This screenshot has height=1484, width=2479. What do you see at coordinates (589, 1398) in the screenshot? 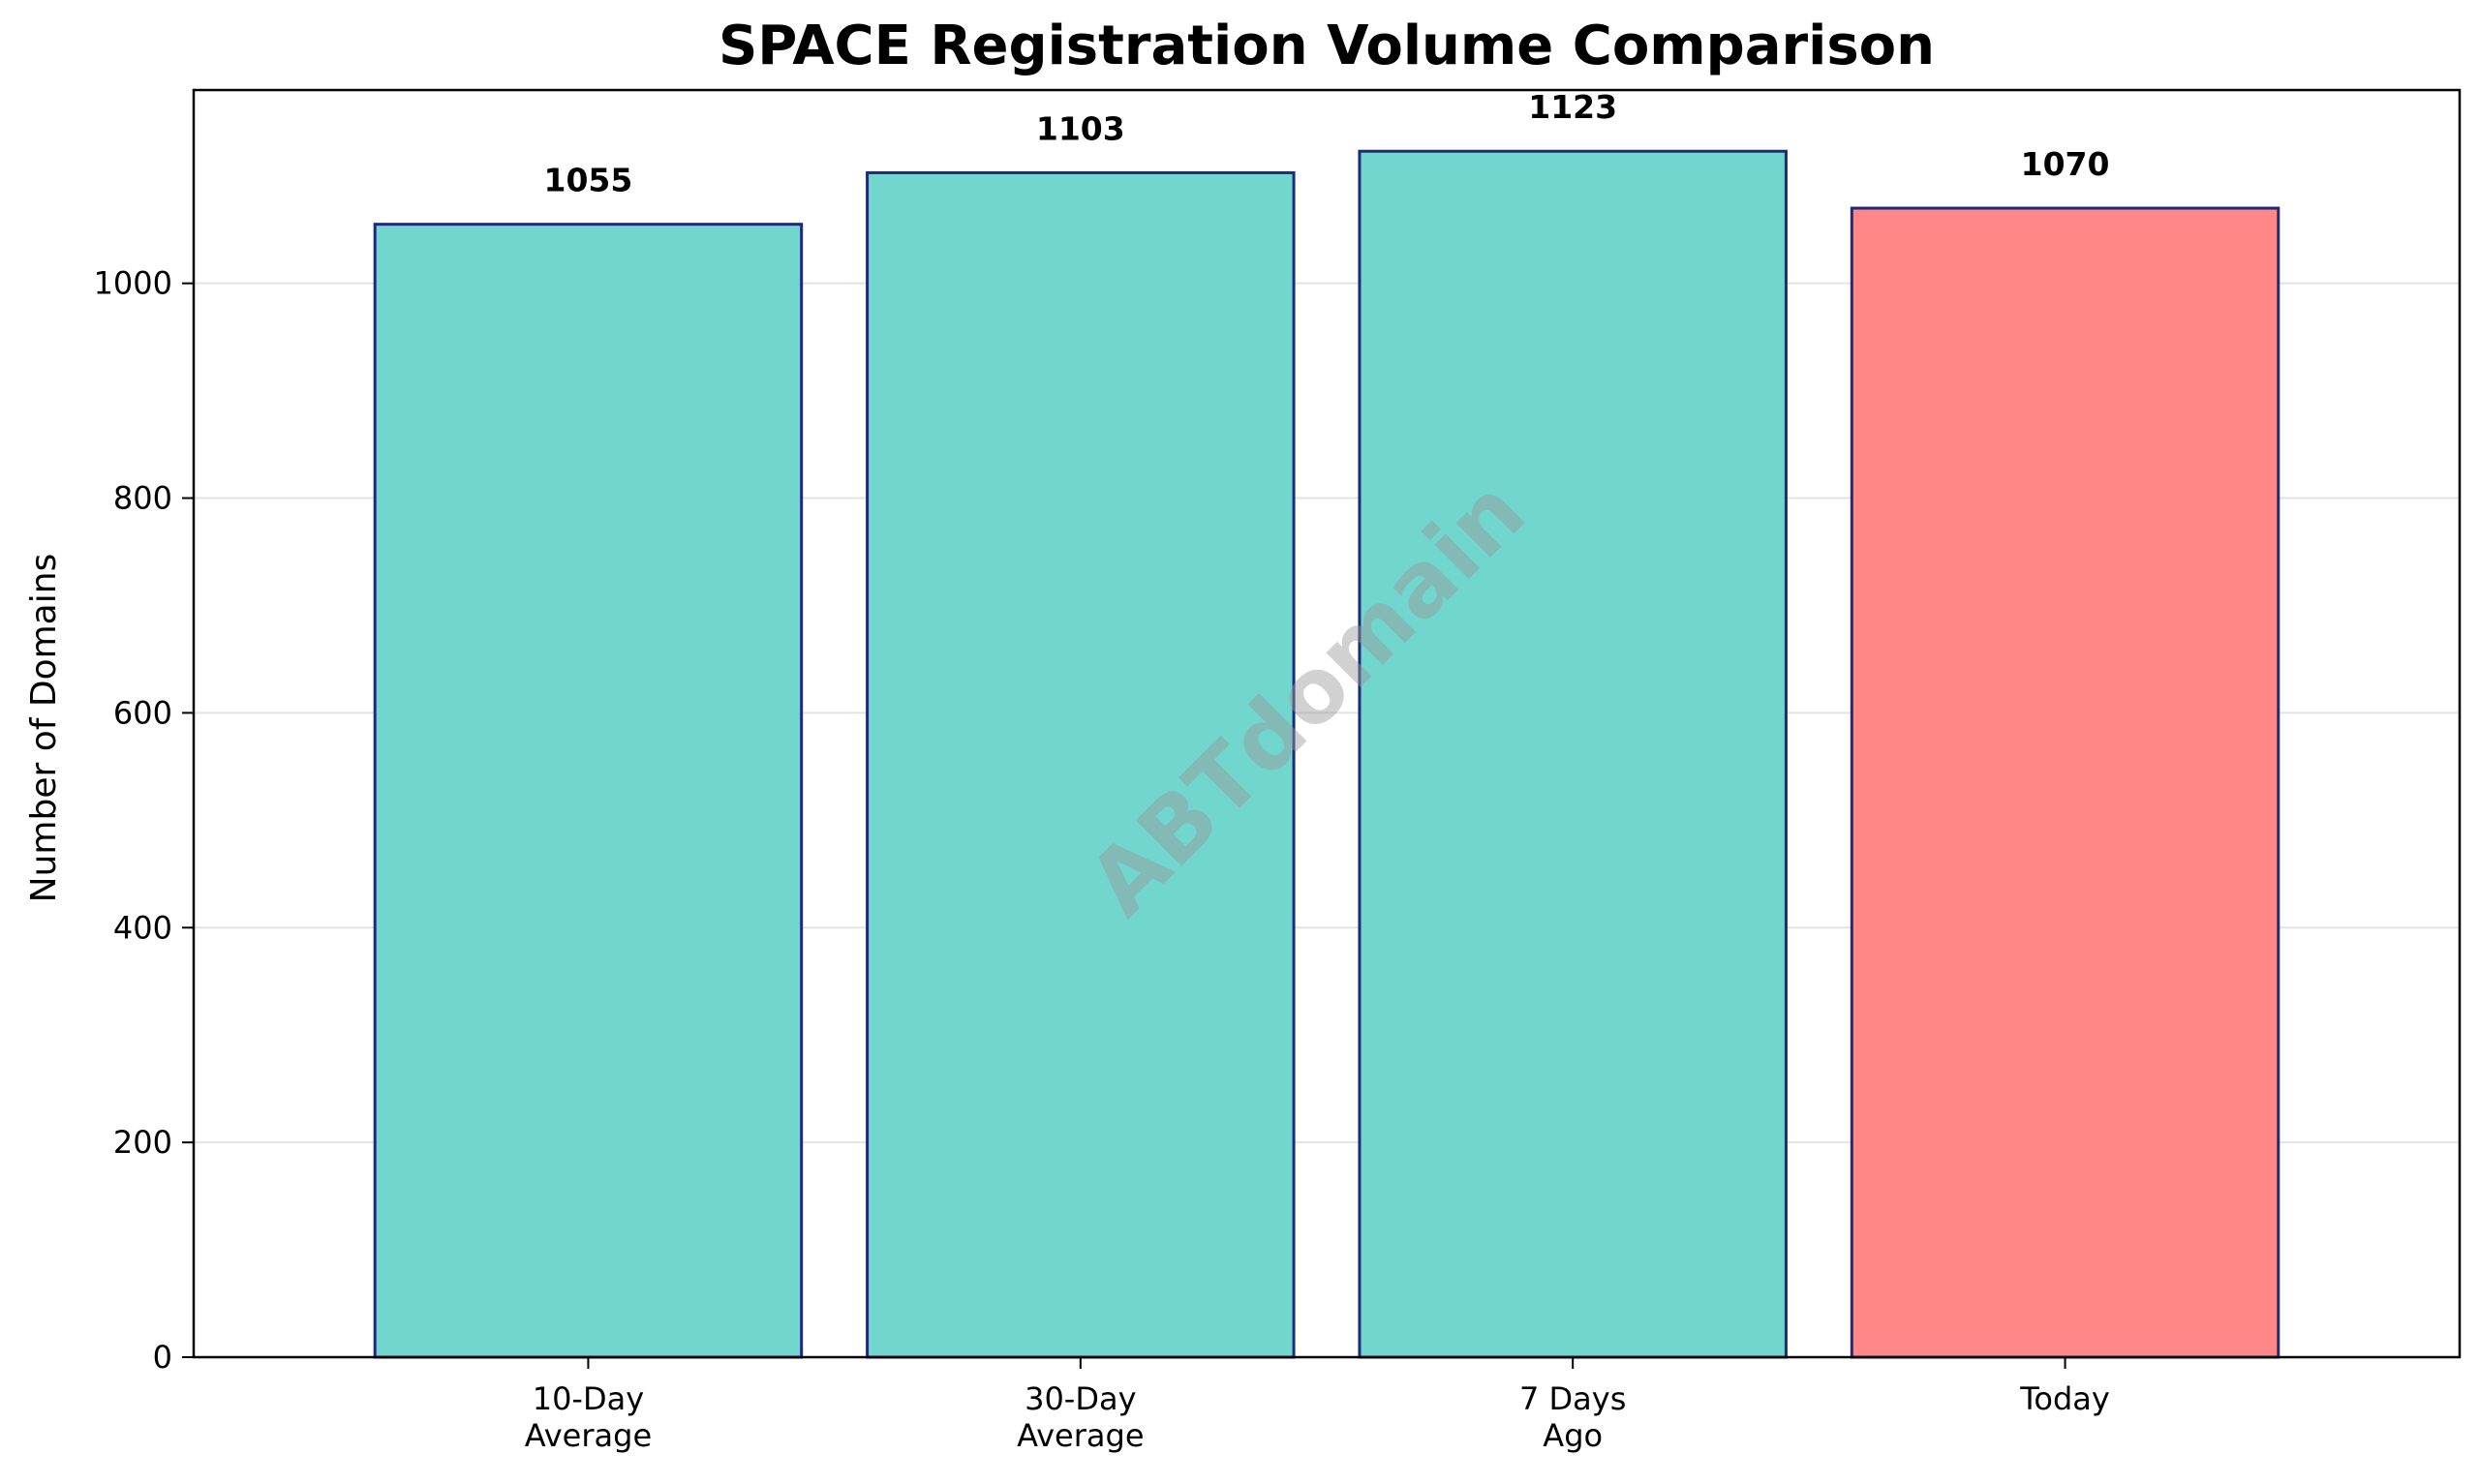
I see `x-tick-label-line: 10-Day` at bounding box center [589, 1398].